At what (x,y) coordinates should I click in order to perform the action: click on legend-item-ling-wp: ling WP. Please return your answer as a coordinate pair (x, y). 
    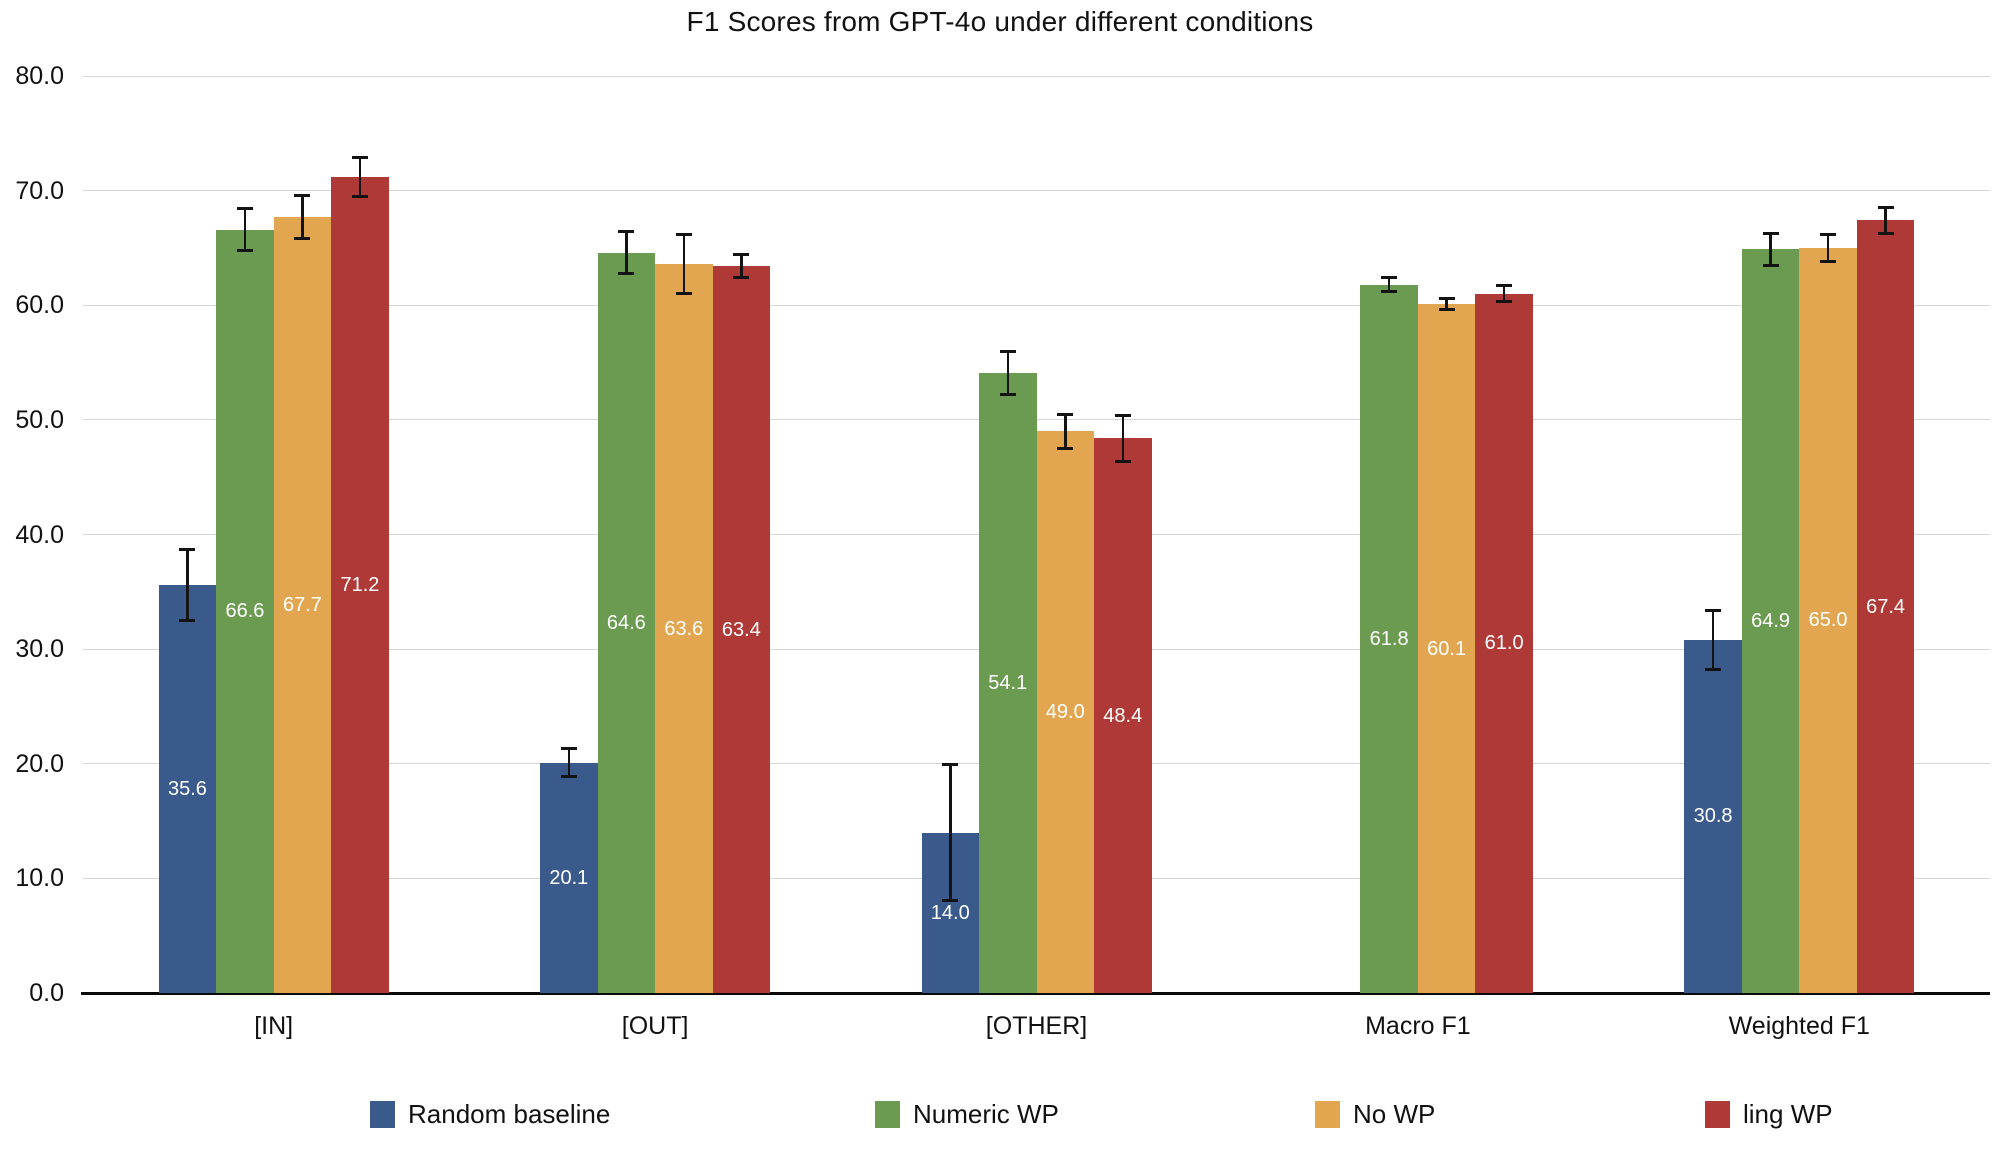
    Looking at the image, I should click on (1769, 1114).